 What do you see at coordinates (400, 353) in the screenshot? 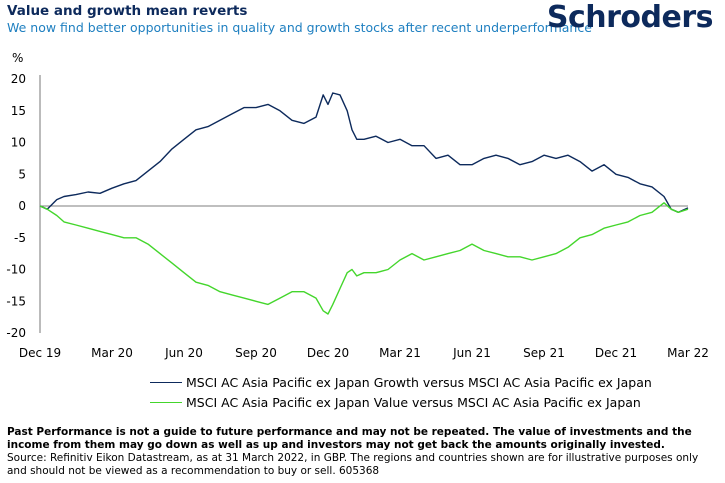
I see `x-tick-label: Mar 21` at bounding box center [400, 353].